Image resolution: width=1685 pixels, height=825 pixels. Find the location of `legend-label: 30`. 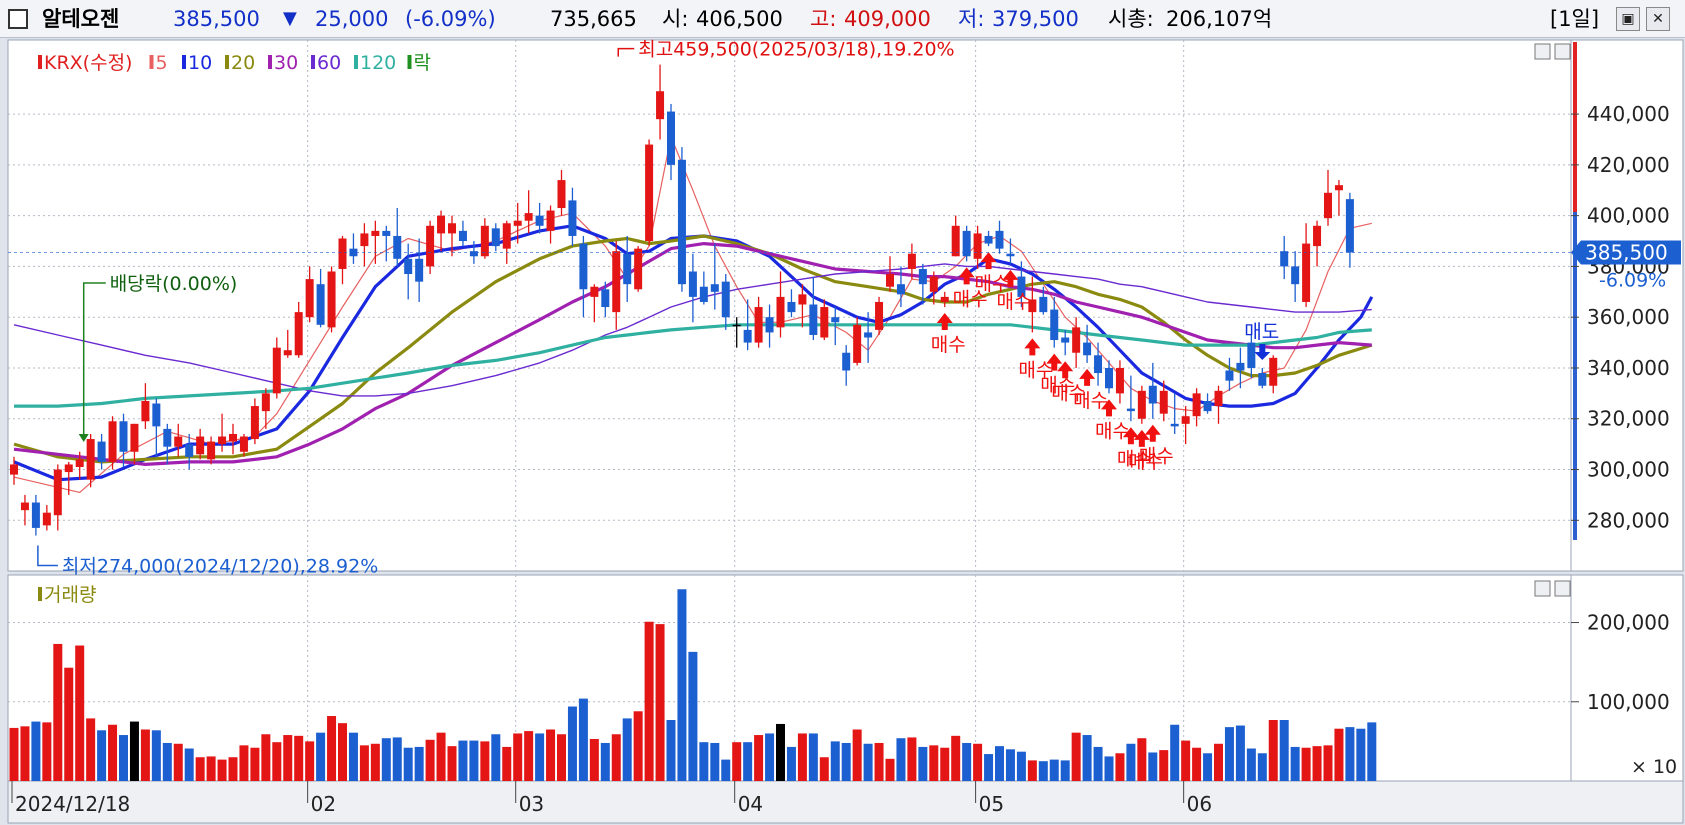

legend-label: 30 is located at coordinates (286, 63).